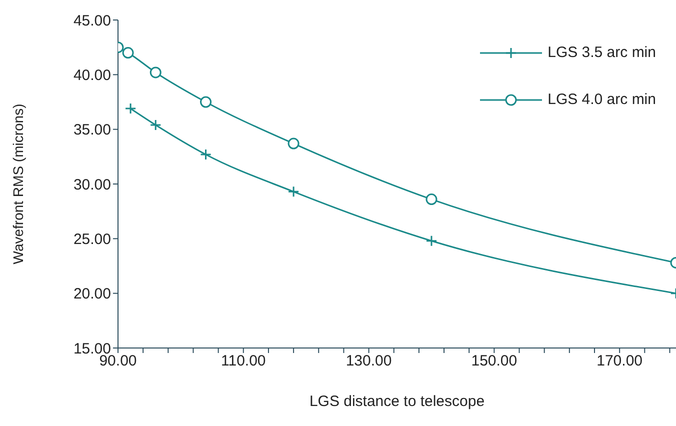 The height and width of the screenshot is (426, 676). Describe the element at coordinates (494, 361) in the screenshot. I see `x-tick-label: 150.00` at that location.